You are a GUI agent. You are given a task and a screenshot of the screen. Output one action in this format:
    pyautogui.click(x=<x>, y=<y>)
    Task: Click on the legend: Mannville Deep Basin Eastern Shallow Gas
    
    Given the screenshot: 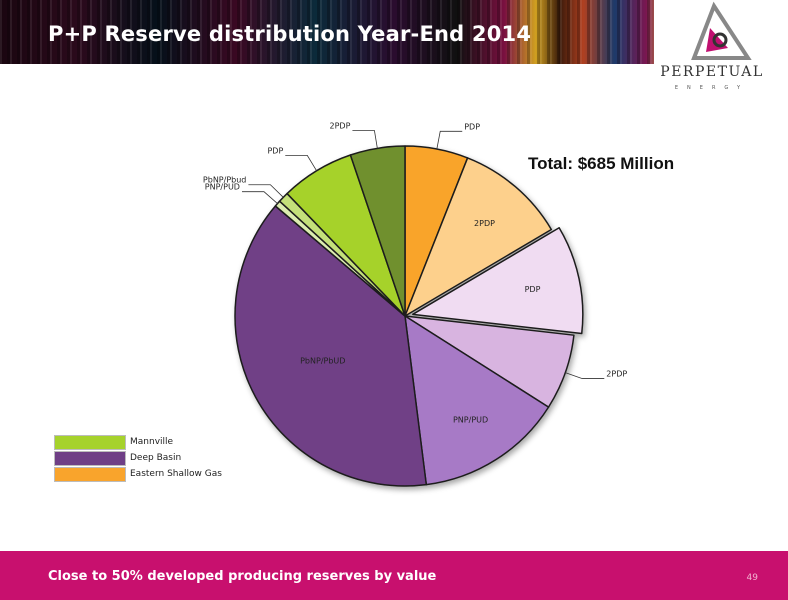 What is the action you would take?
    pyautogui.click(x=138, y=458)
    